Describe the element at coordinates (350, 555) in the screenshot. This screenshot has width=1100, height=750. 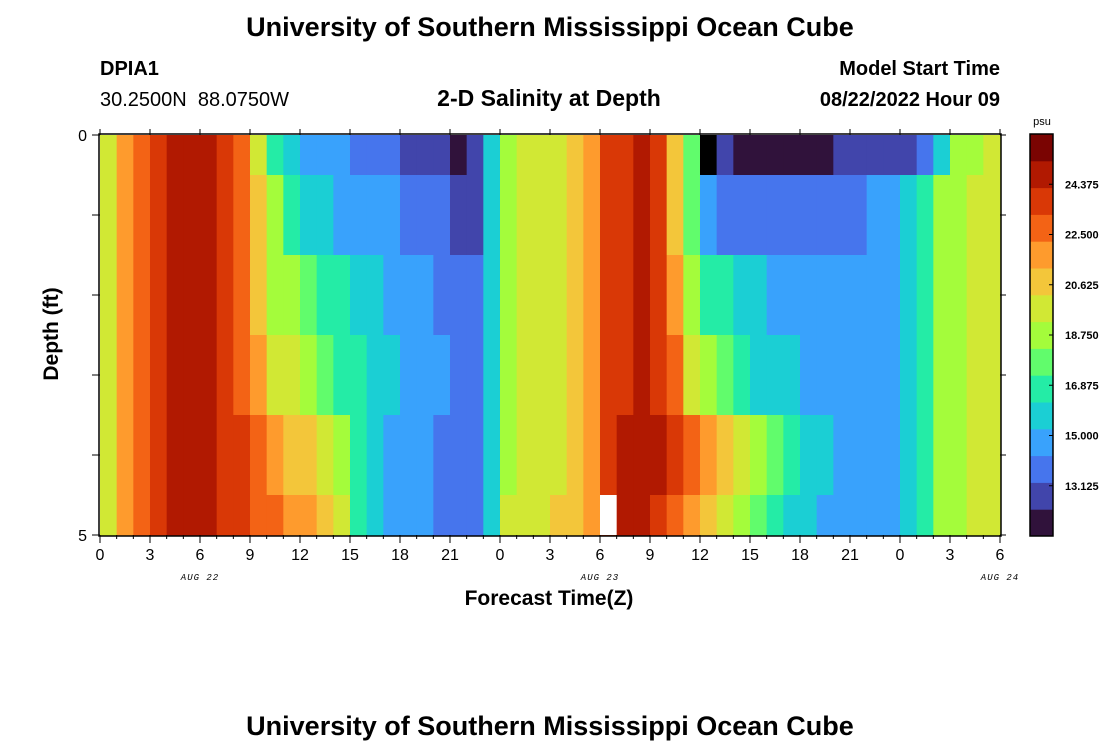
I see `x-tick-label: 15` at that location.